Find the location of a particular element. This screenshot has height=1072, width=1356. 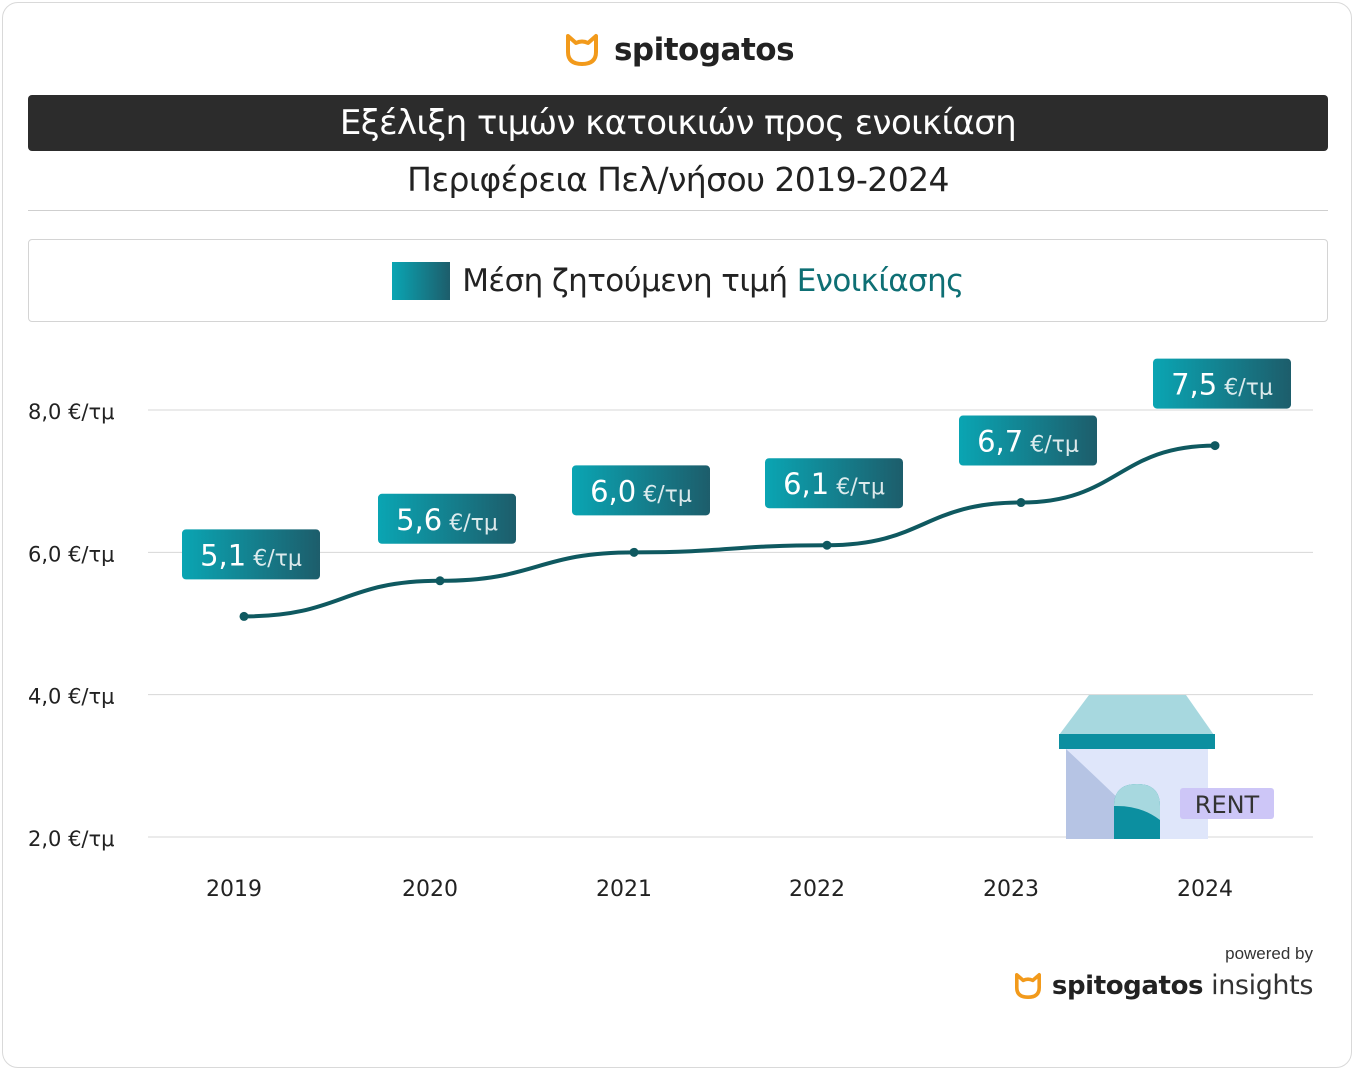

footer-cat-head-icon is located at coordinates (1027, 985).